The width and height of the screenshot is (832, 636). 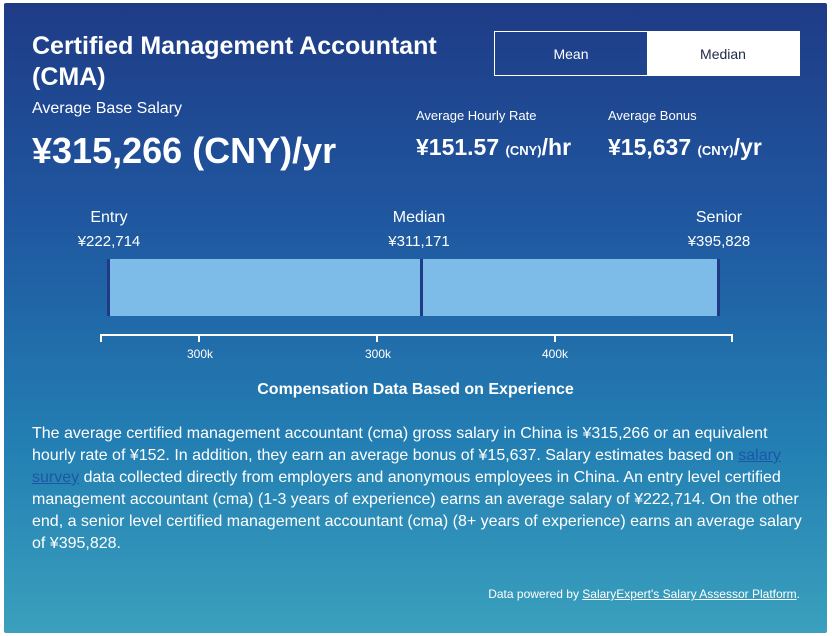 What do you see at coordinates (719, 229) in the screenshot?
I see `senior-level-label: Senior ¥395,828` at bounding box center [719, 229].